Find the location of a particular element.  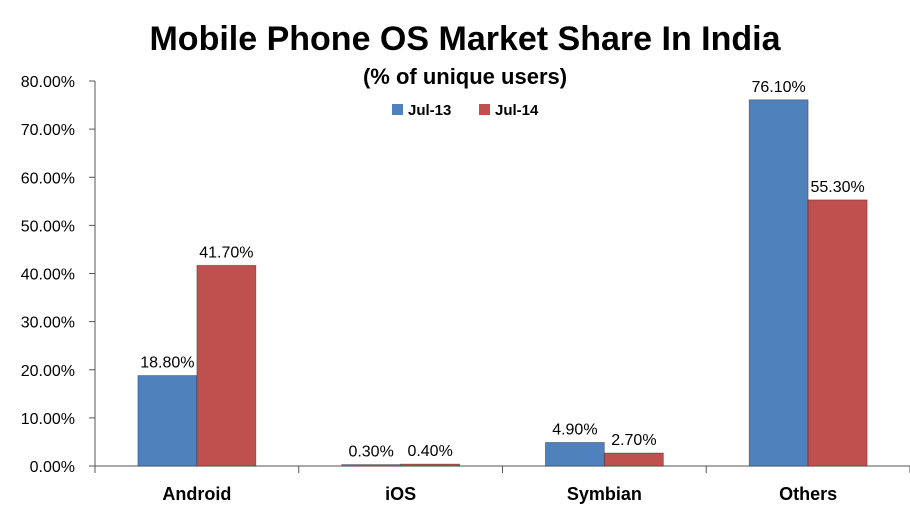

category-label-android: Android is located at coordinates (196, 494).